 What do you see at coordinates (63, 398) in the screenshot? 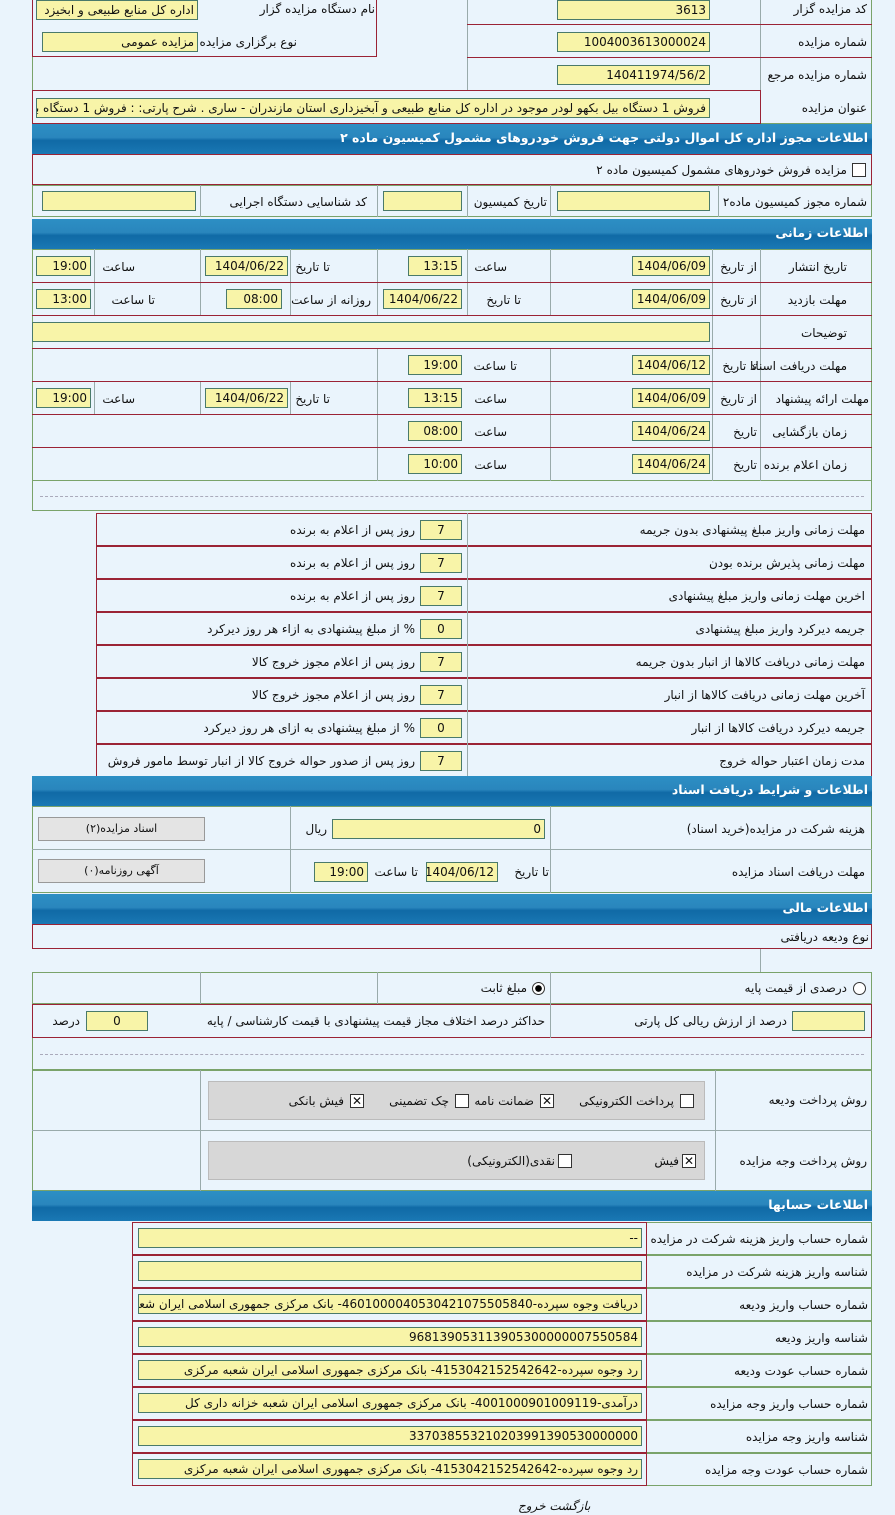
I see `offer-to-time-field: 19:00` at bounding box center [63, 398].